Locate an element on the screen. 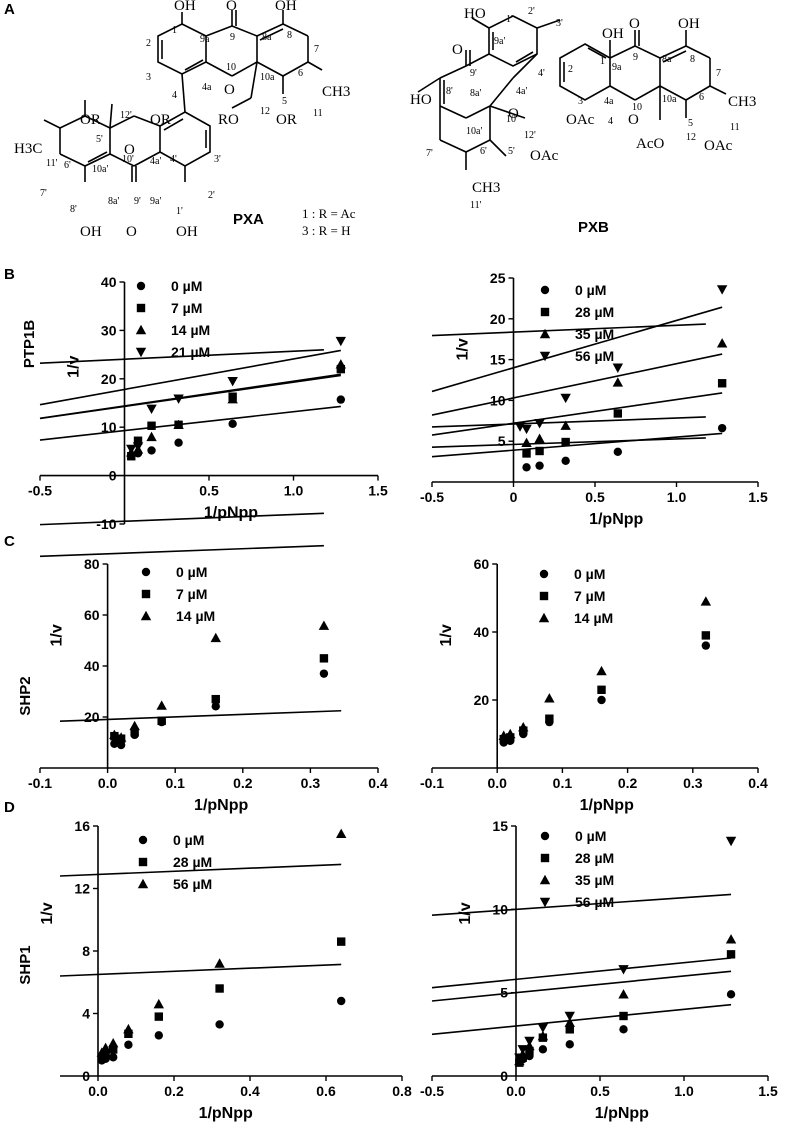 This screenshot has width=800, height=1129. y-tick-label: 20 is located at coordinates (109, 379).